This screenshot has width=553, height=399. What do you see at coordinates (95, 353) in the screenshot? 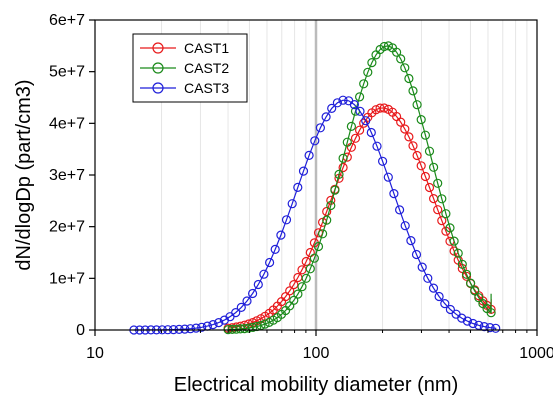
I see `x-tick-label: 10` at bounding box center [95, 353].